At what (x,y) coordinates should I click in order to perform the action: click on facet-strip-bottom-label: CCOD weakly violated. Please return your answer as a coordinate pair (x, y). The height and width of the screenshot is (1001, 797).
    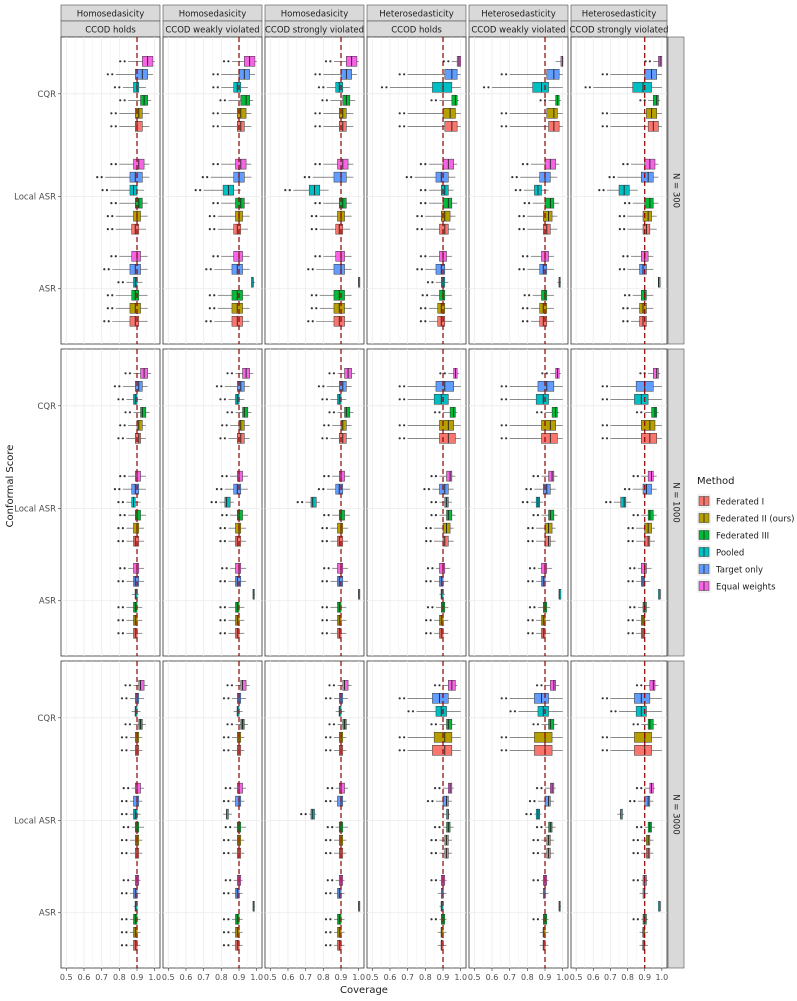
    Looking at the image, I should click on (212, 31).